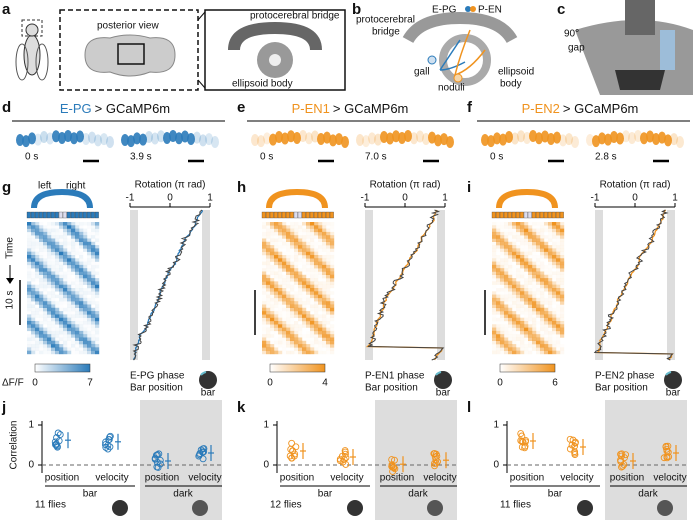  Describe the element at coordinates (295, 16) in the screenshot. I see `label: protocerebral bridge` at that location.